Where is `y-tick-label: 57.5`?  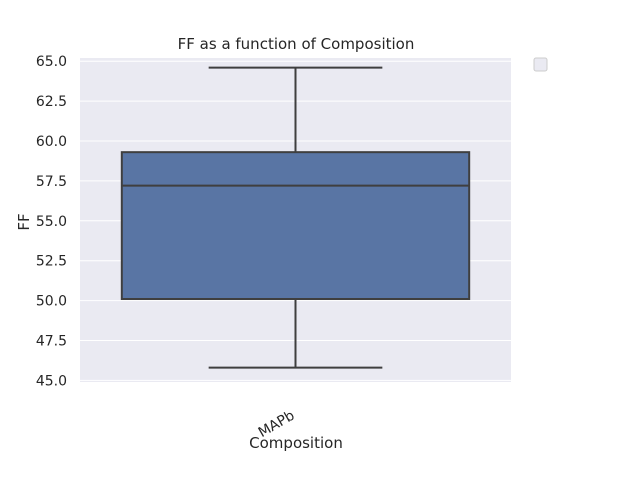
y-tick-label: 57.5 is located at coordinates (51, 182).